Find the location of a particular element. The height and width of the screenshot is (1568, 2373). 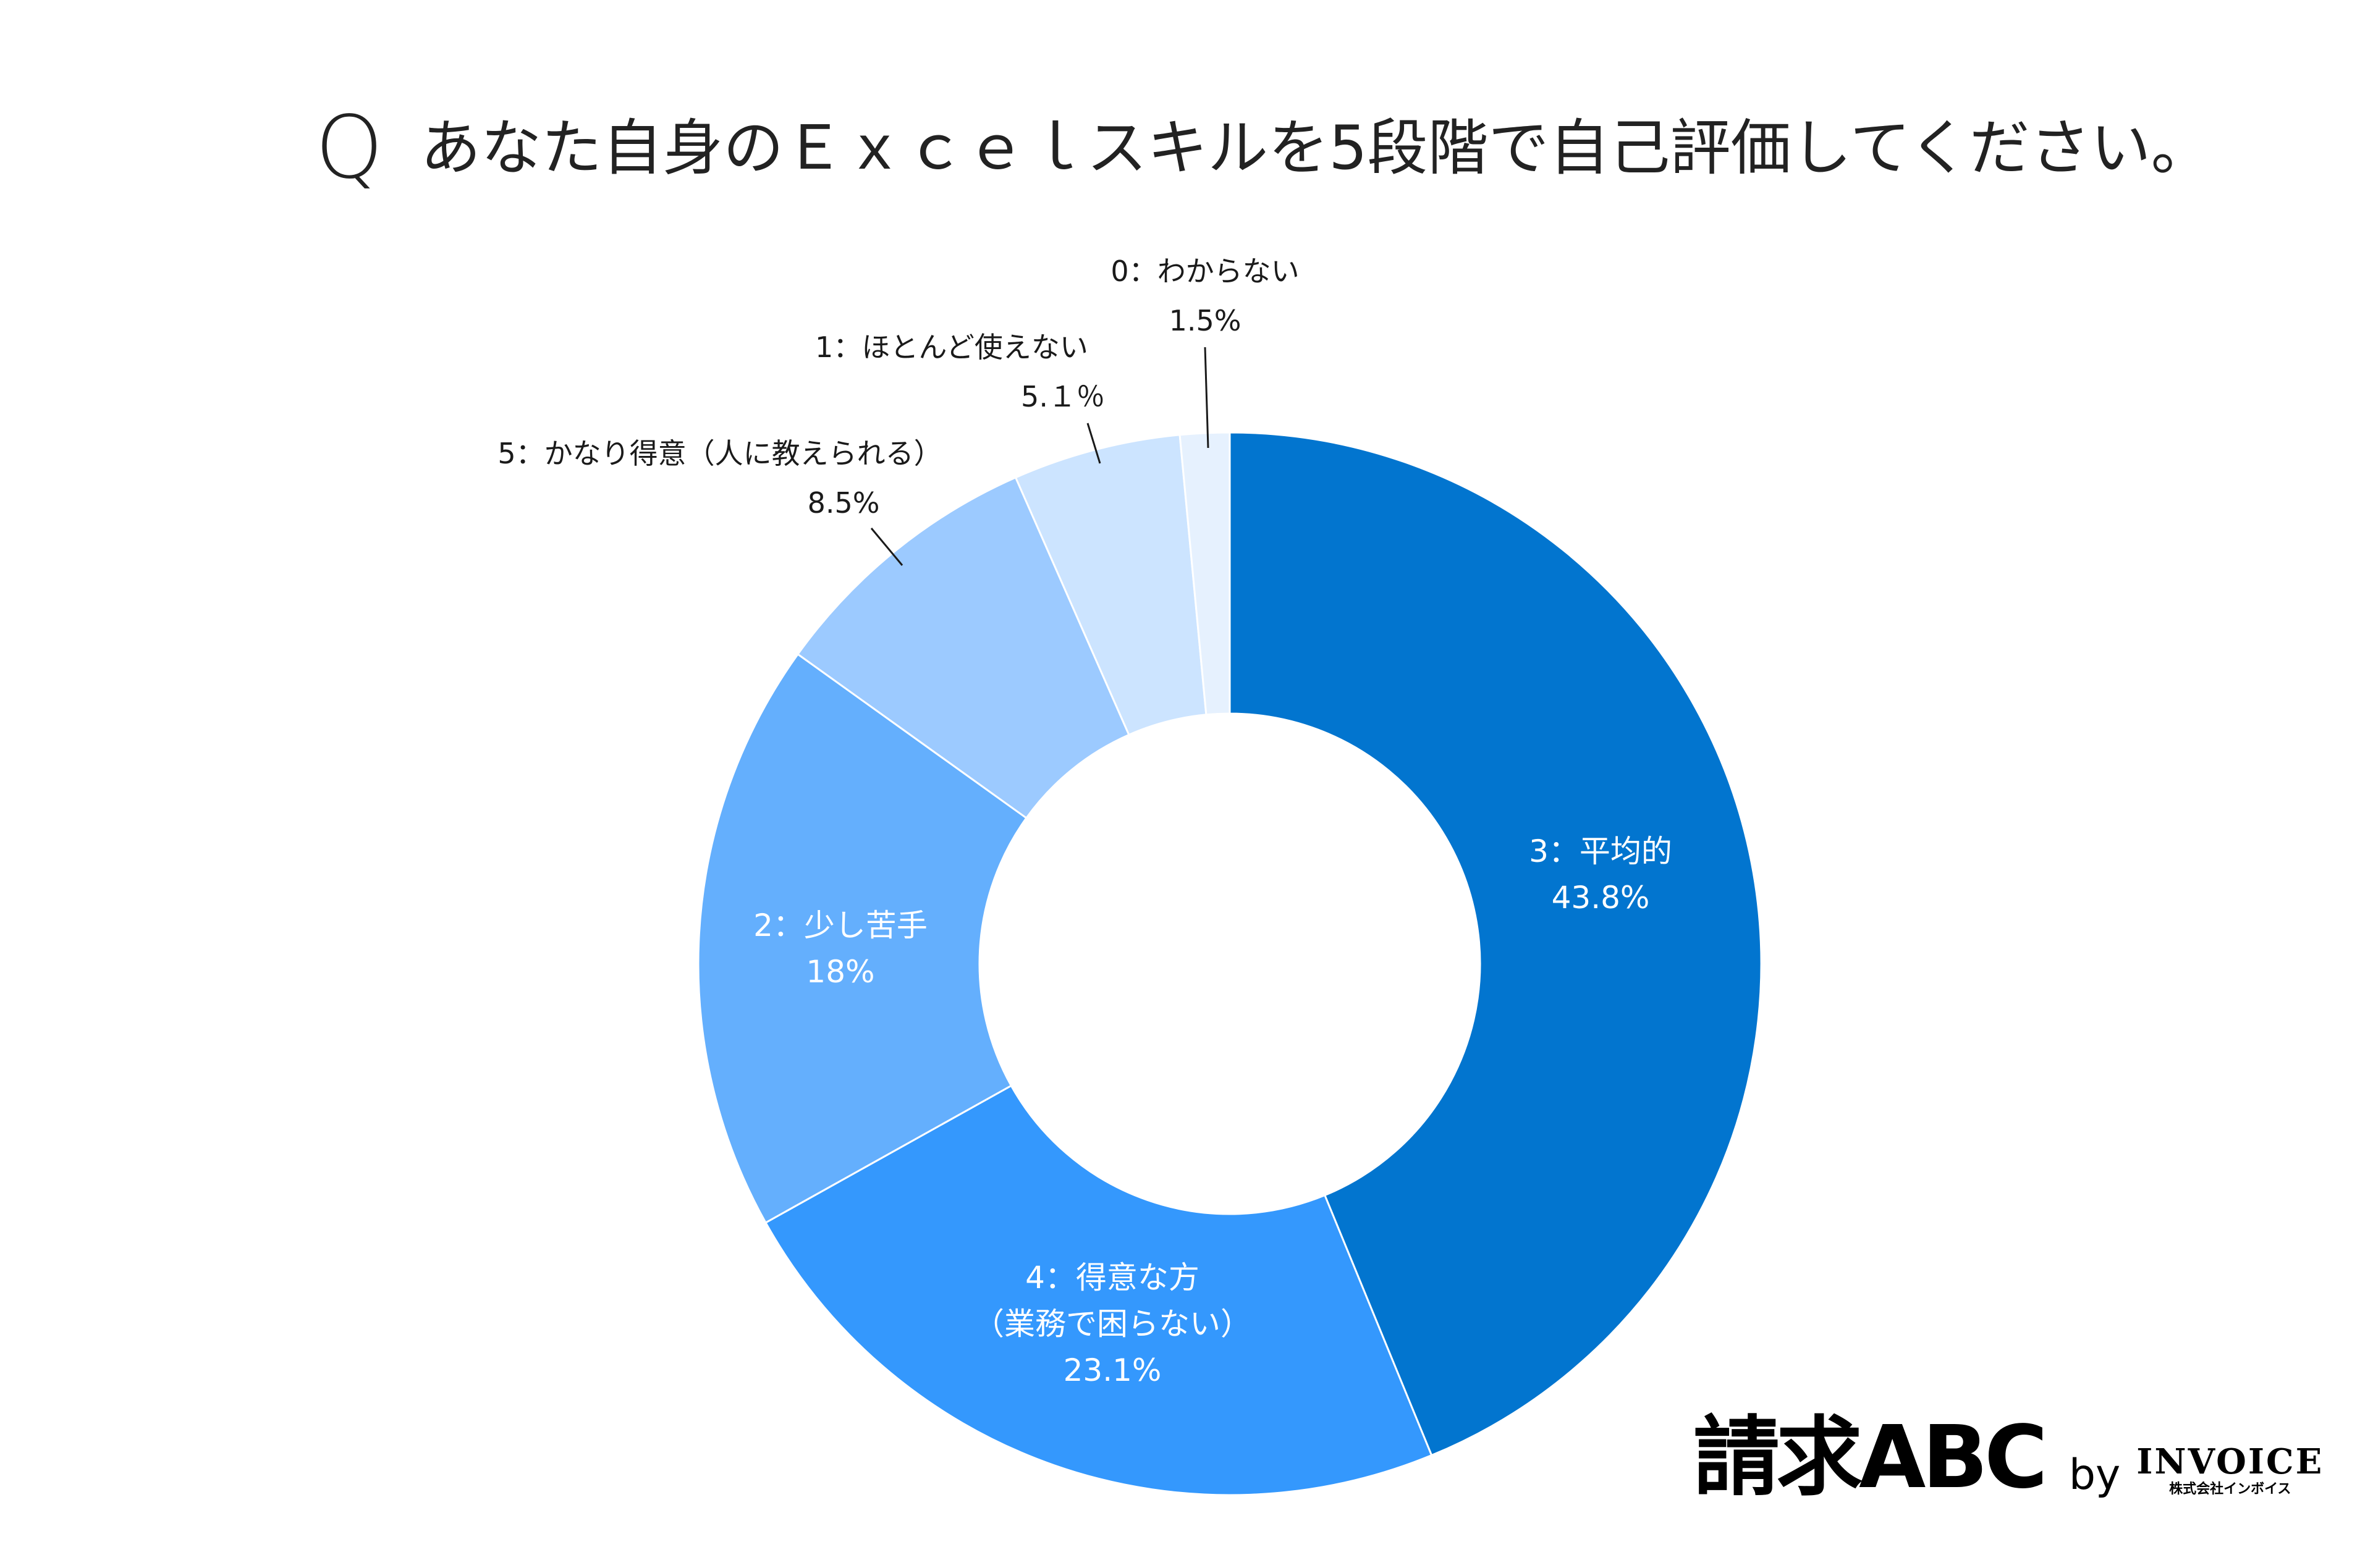

slice-value-weak: 18% is located at coordinates (840, 972).